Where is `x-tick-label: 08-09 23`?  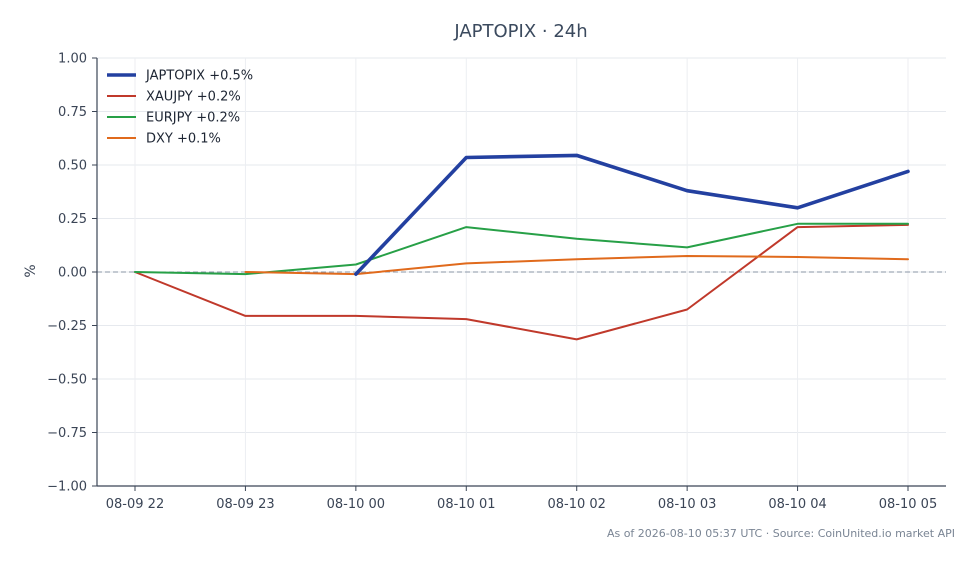 x-tick-label: 08-09 23 is located at coordinates (245, 504).